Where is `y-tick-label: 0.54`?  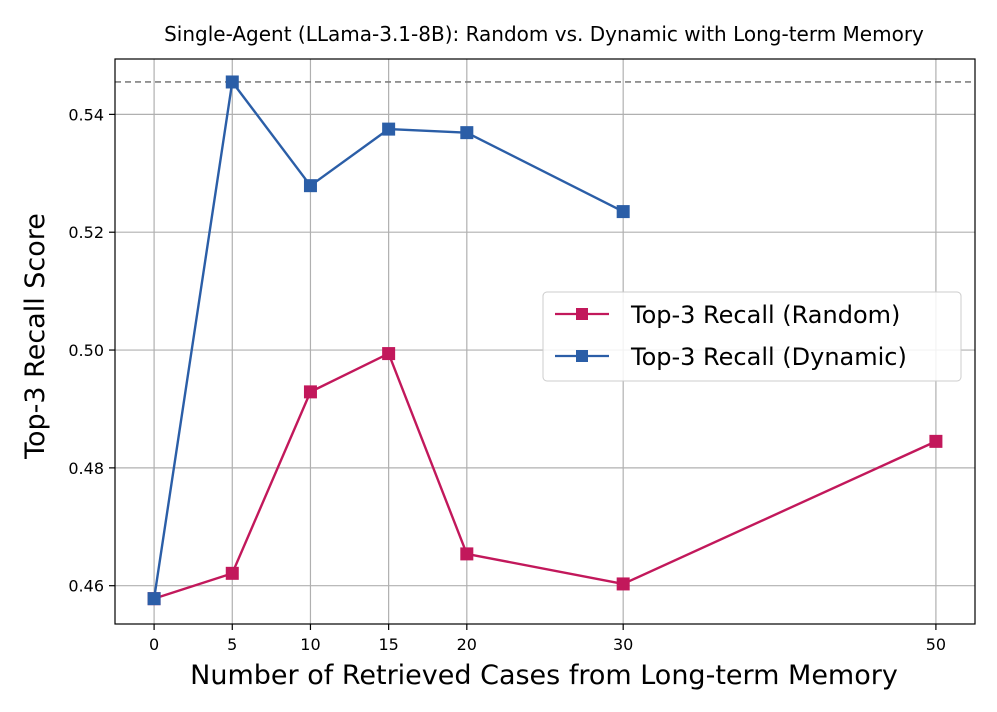 y-tick-label: 0.54 is located at coordinates (86, 114).